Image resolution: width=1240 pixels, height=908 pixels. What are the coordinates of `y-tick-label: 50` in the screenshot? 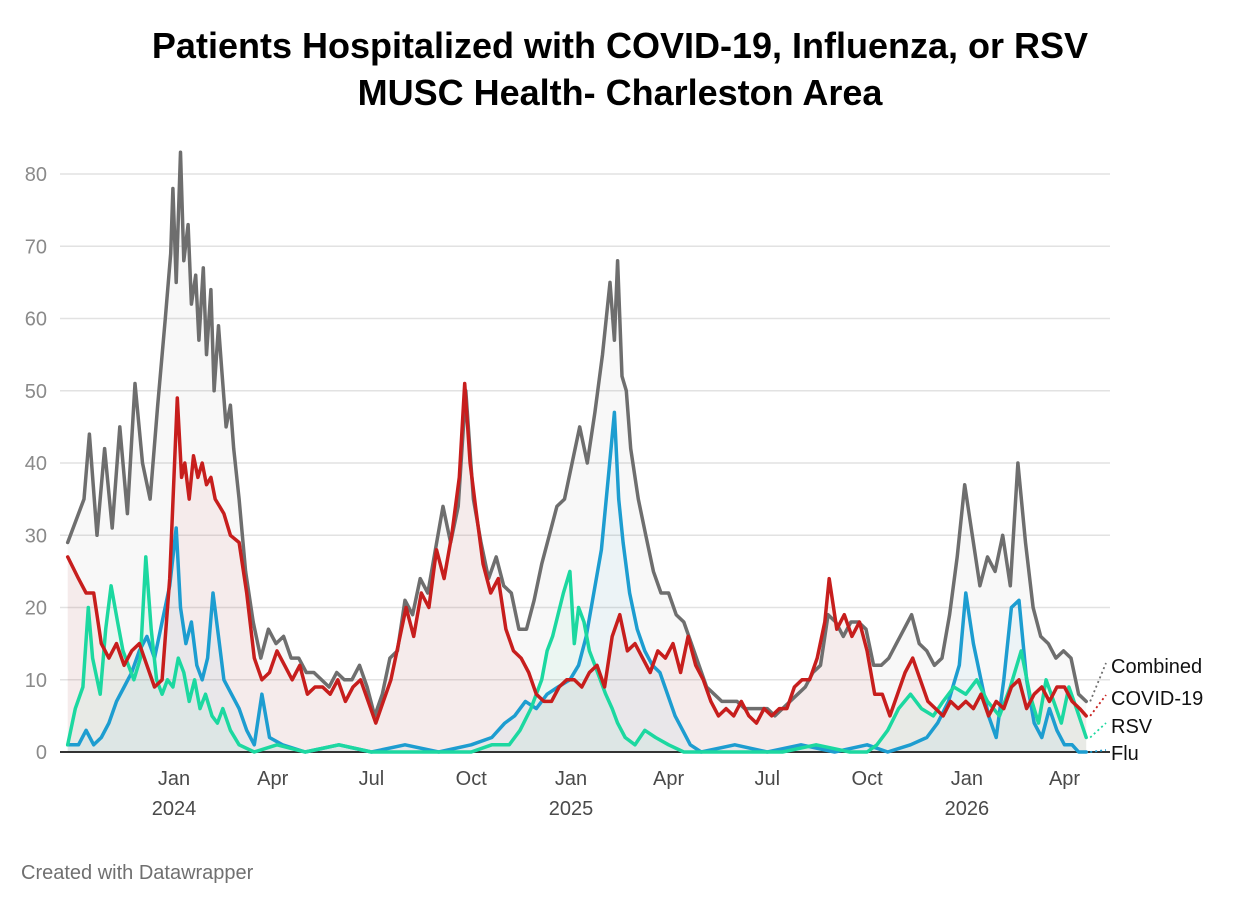 It's located at (36, 392).